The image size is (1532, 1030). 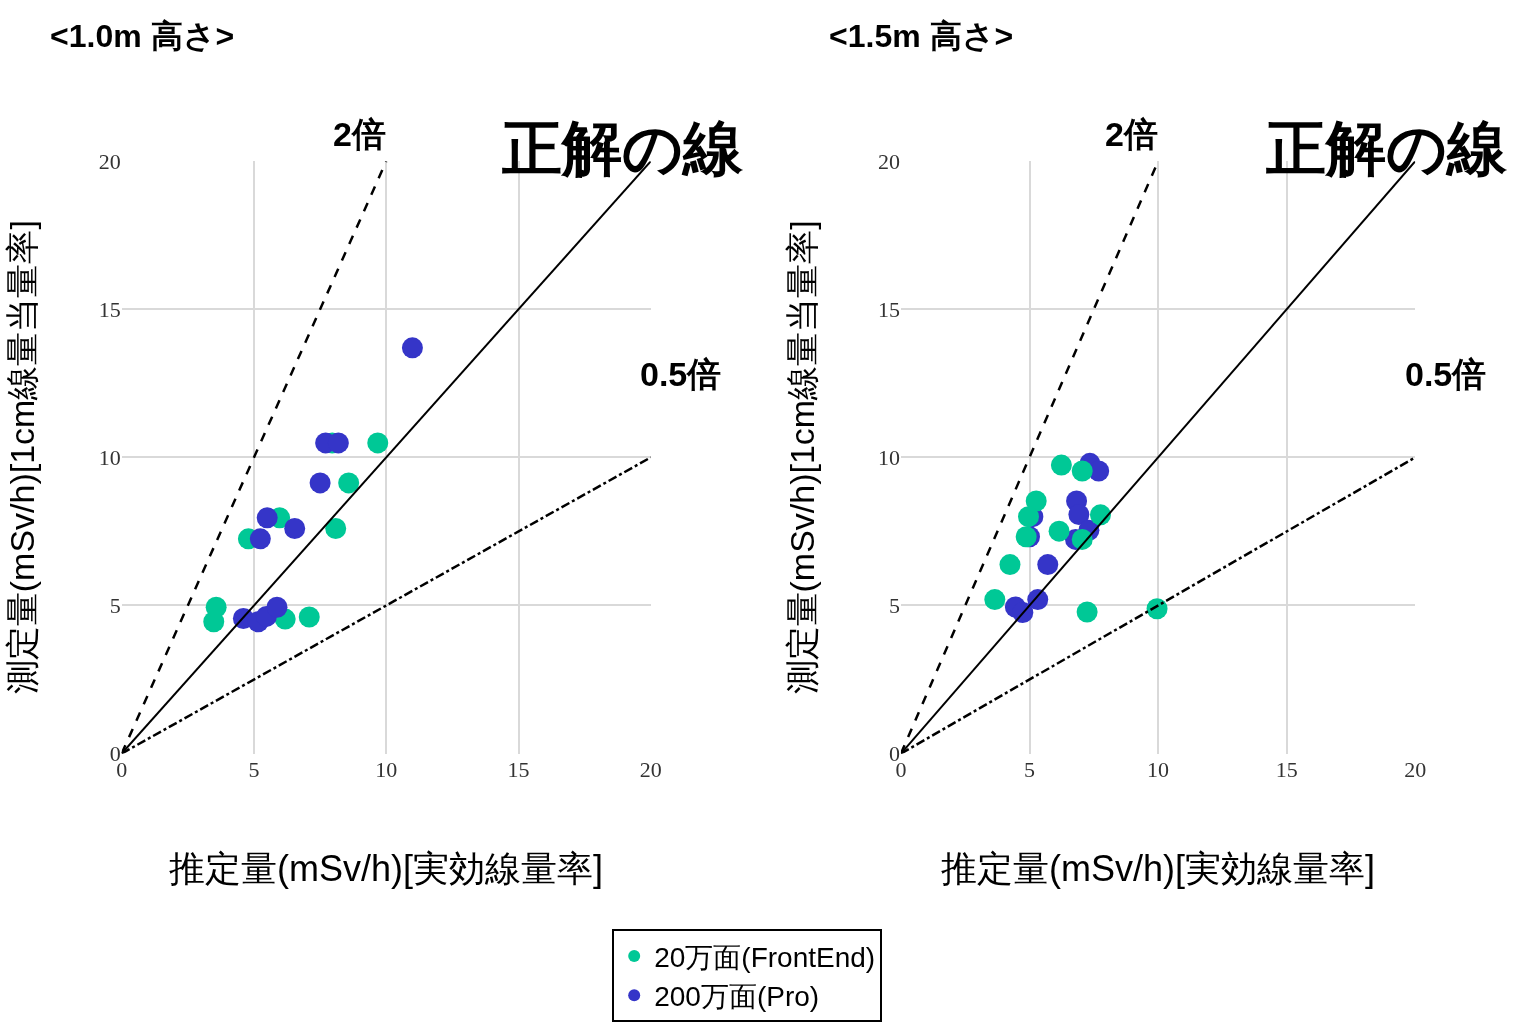 I want to click on chart-title: <1.5m 高さ>, so click(x=921, y=36).